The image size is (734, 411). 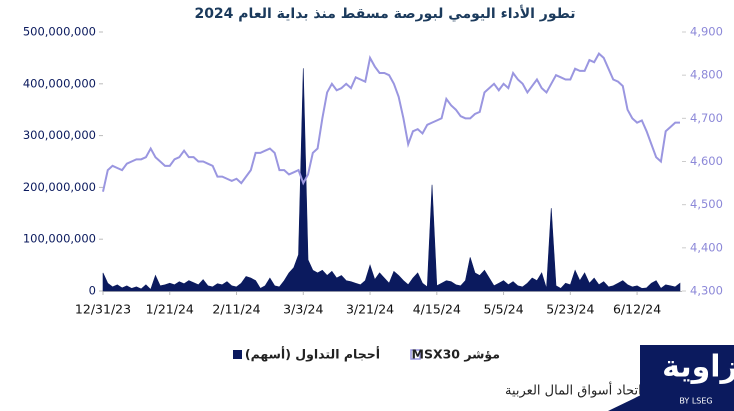 I want to click on y2-tick-label: 4,400, so click(x=706, y=247).